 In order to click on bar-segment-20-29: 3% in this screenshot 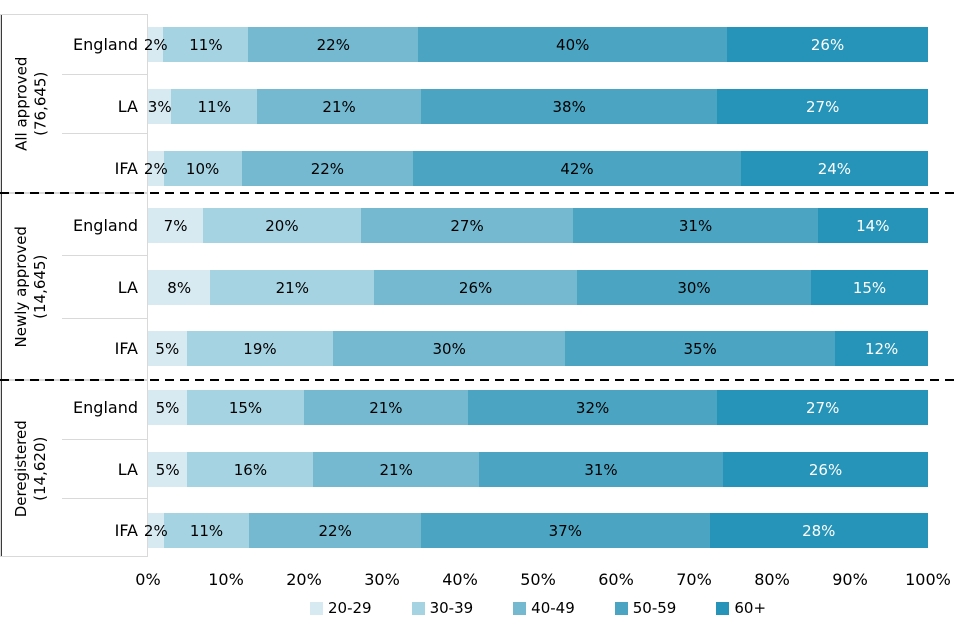, I will do `click(159, 106)`.